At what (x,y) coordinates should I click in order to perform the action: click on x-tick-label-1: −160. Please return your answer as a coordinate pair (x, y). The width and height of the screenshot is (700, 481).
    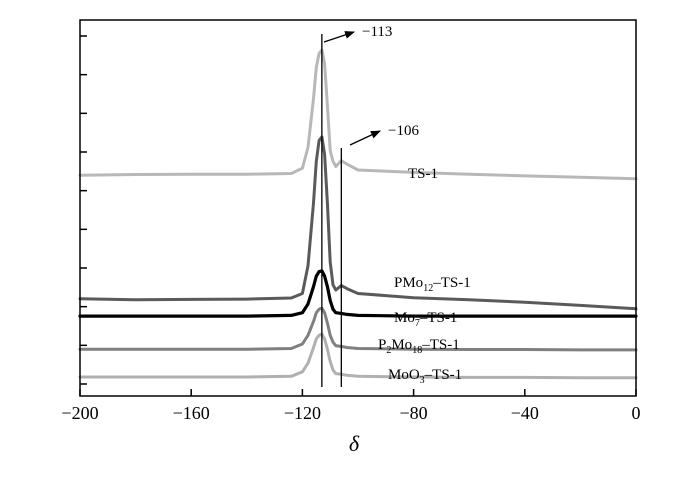
    Looking at the image, I should click on (191, 413).